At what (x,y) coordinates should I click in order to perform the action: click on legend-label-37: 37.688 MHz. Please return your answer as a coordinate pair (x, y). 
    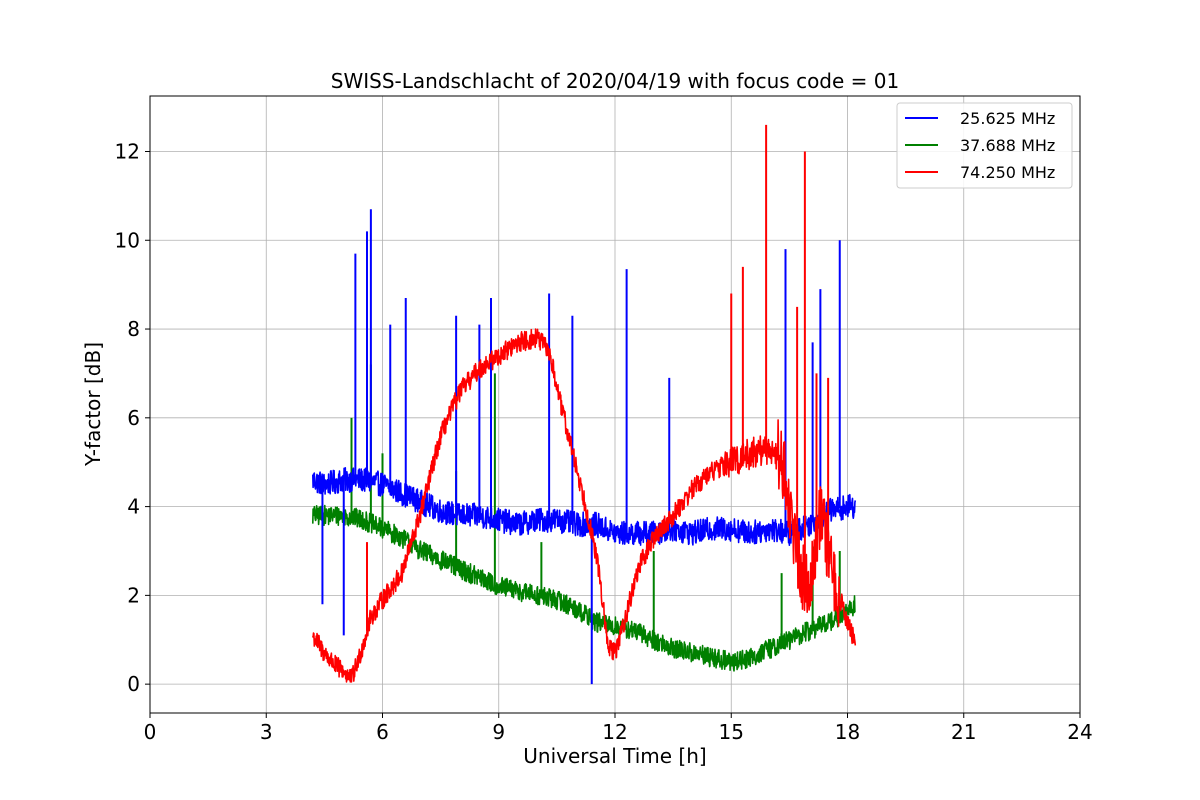
    Looking at the image, I should click on (1007, 145).